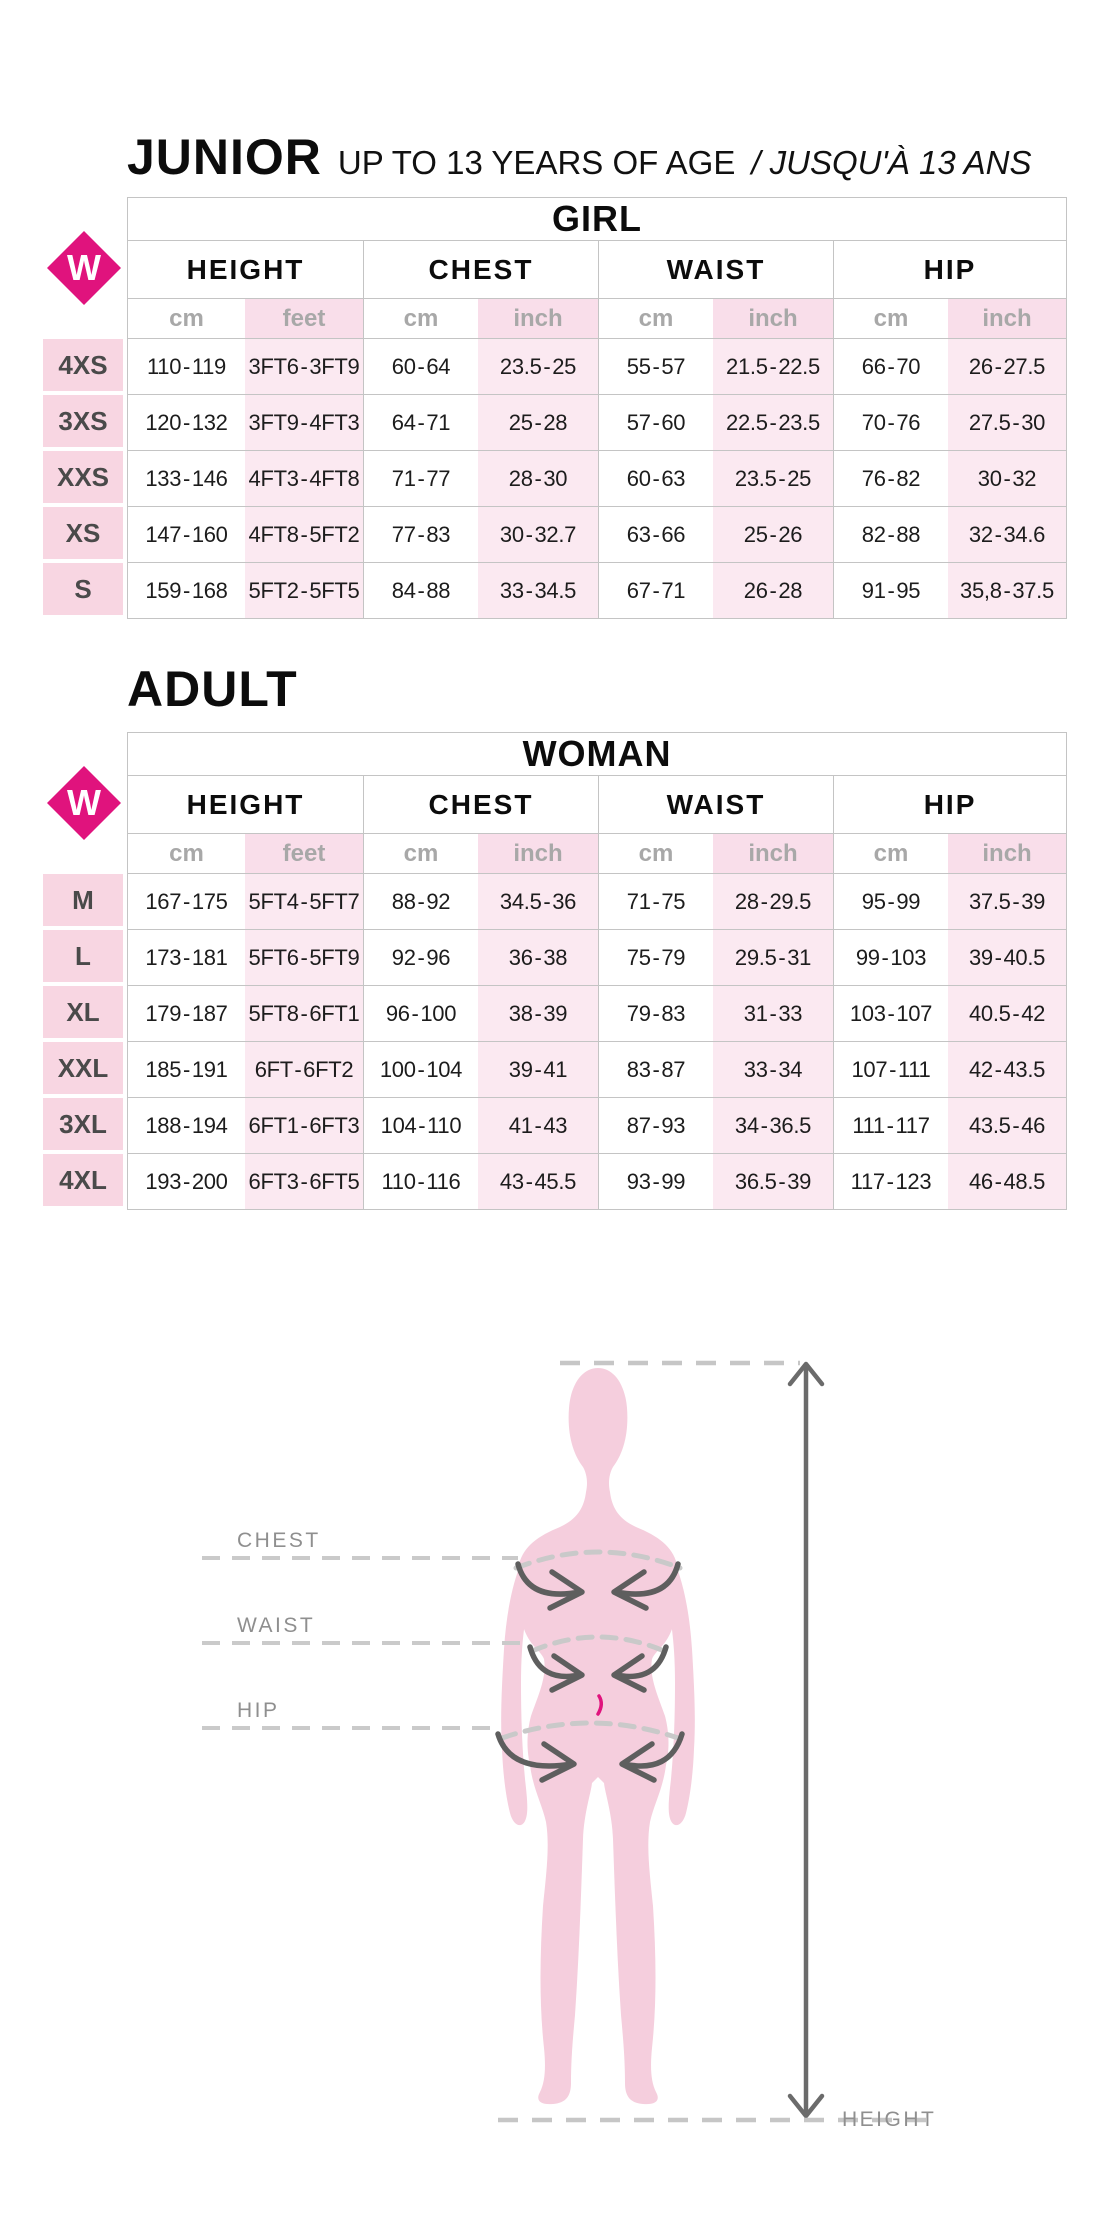  What do you see at coordinates (304, 423) in the screenshot?
I see `cell: 3FT9 - 4FT3` at bounding box center [304, 423].